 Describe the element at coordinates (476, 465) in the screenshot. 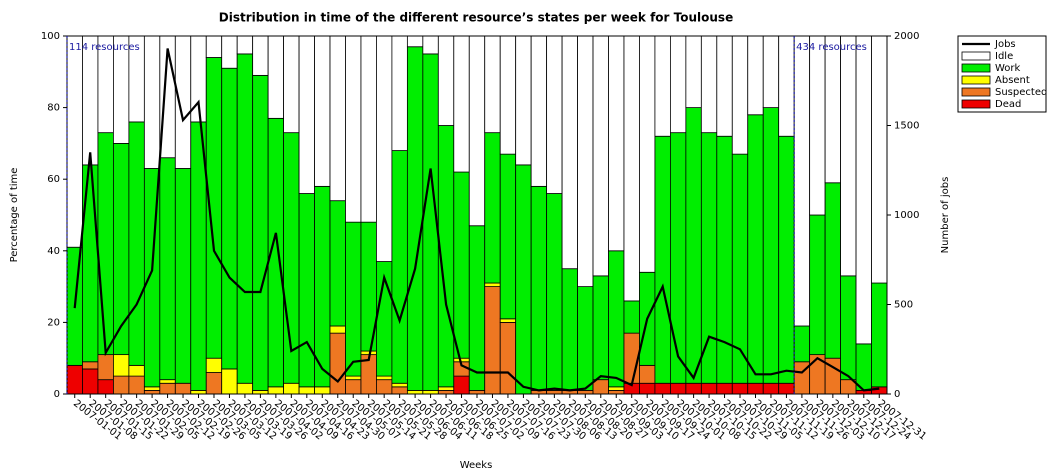

I see `x-axis-label: Weeks` at that location.